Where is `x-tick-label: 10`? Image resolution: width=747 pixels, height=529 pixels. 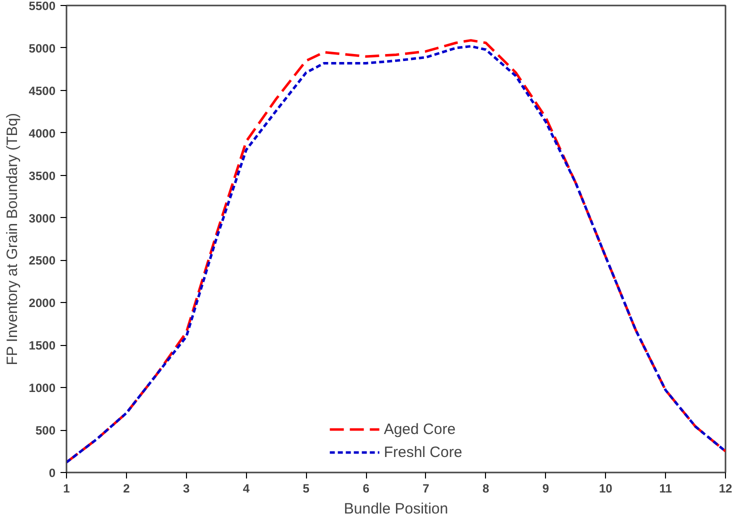
x-tick-label: 10 is located at coordinates (606, 489).